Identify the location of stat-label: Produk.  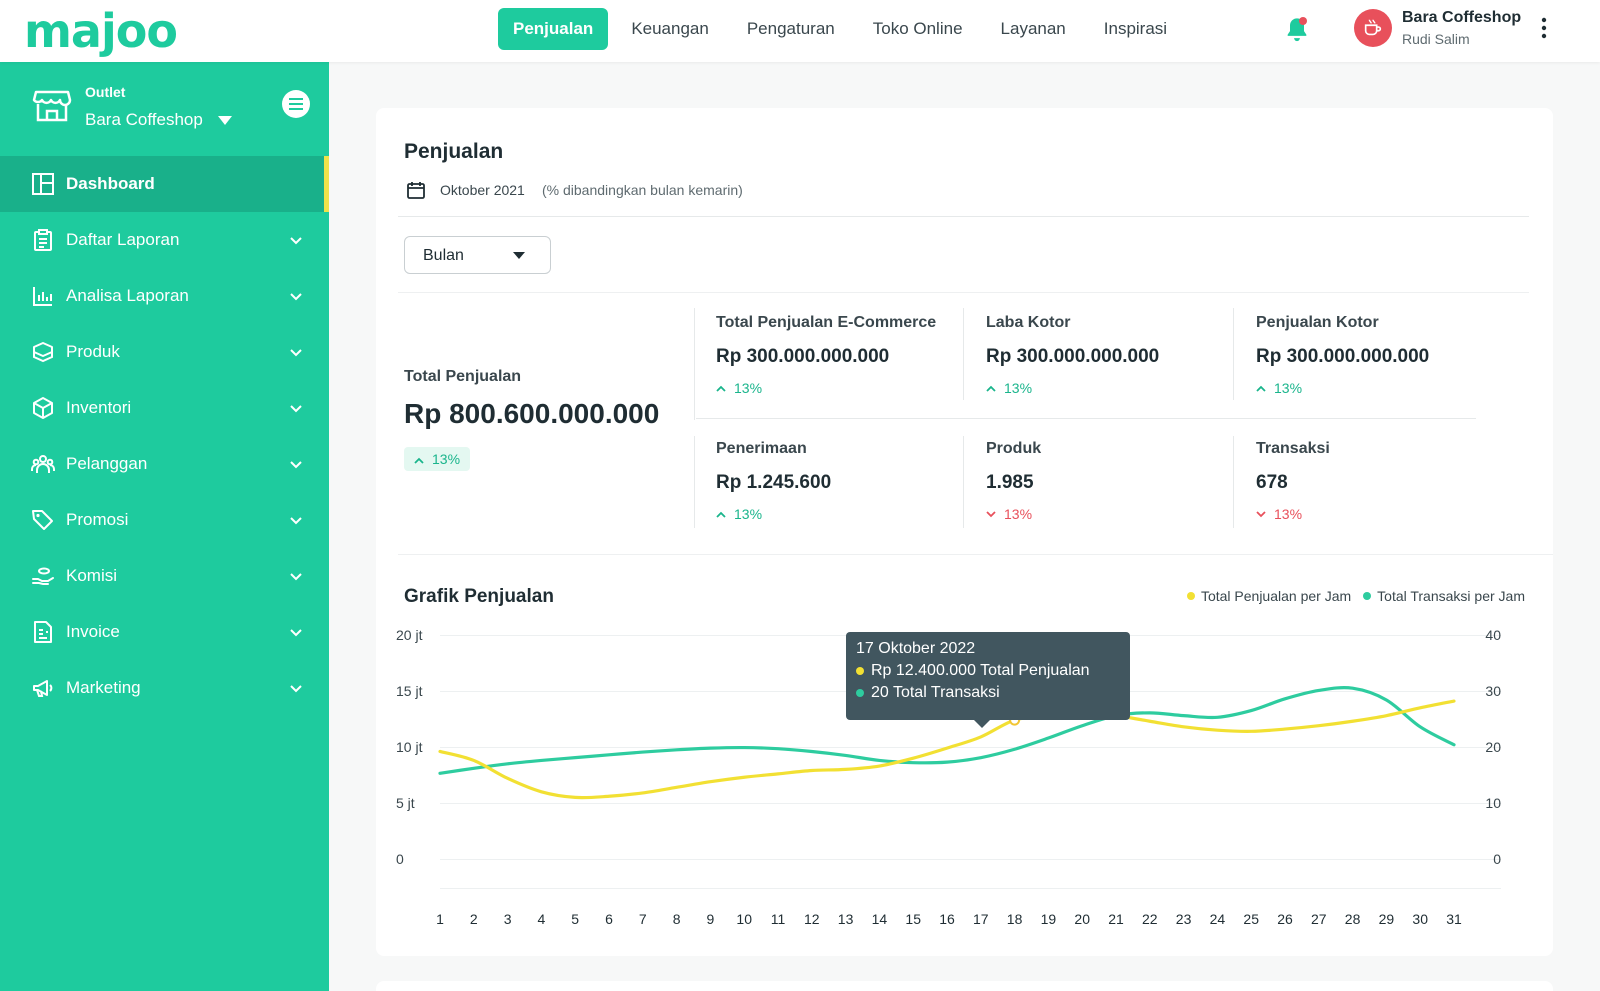
(1014, 448).